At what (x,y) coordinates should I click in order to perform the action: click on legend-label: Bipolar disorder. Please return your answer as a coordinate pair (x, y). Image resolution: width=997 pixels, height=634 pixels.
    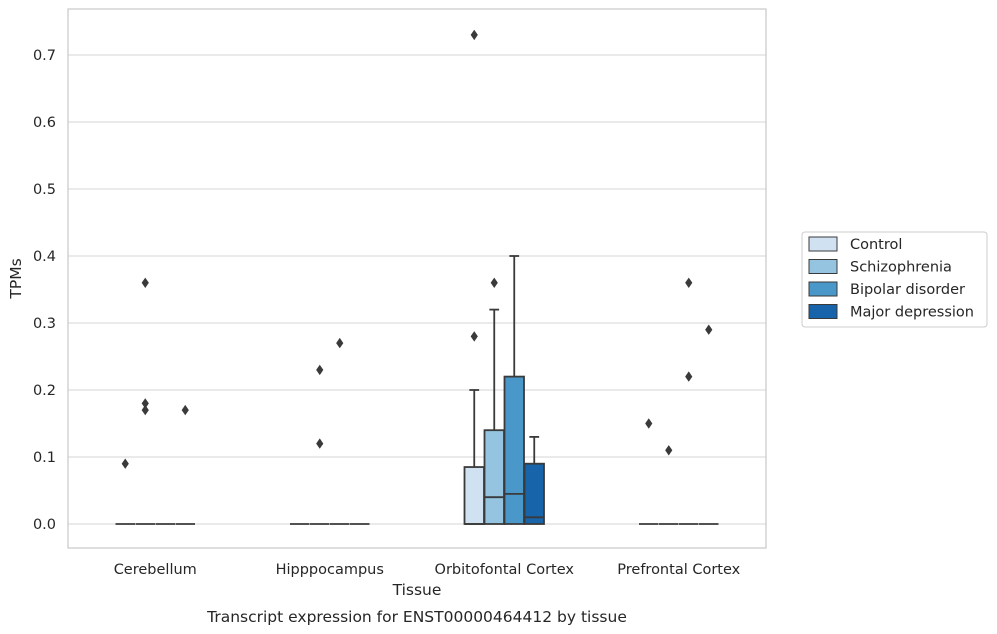
    Looking at the image, I should click on (907, 290).